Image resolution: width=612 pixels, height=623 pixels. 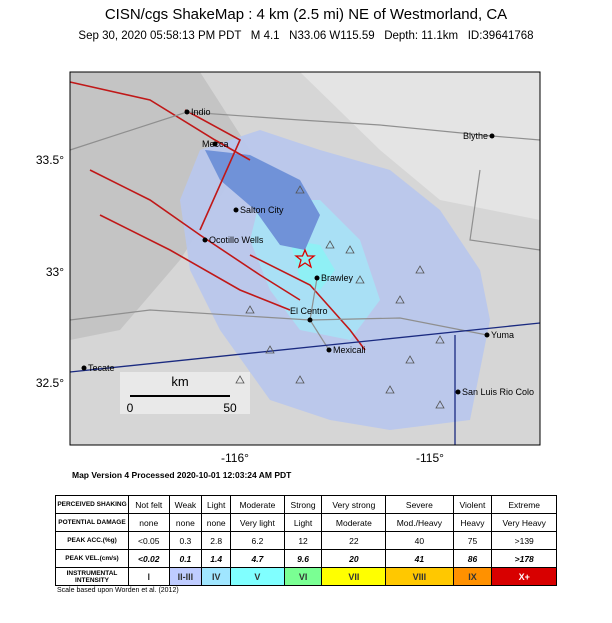 I want to click on legend-cell: Very Heavy, so click(x=524, y=522).